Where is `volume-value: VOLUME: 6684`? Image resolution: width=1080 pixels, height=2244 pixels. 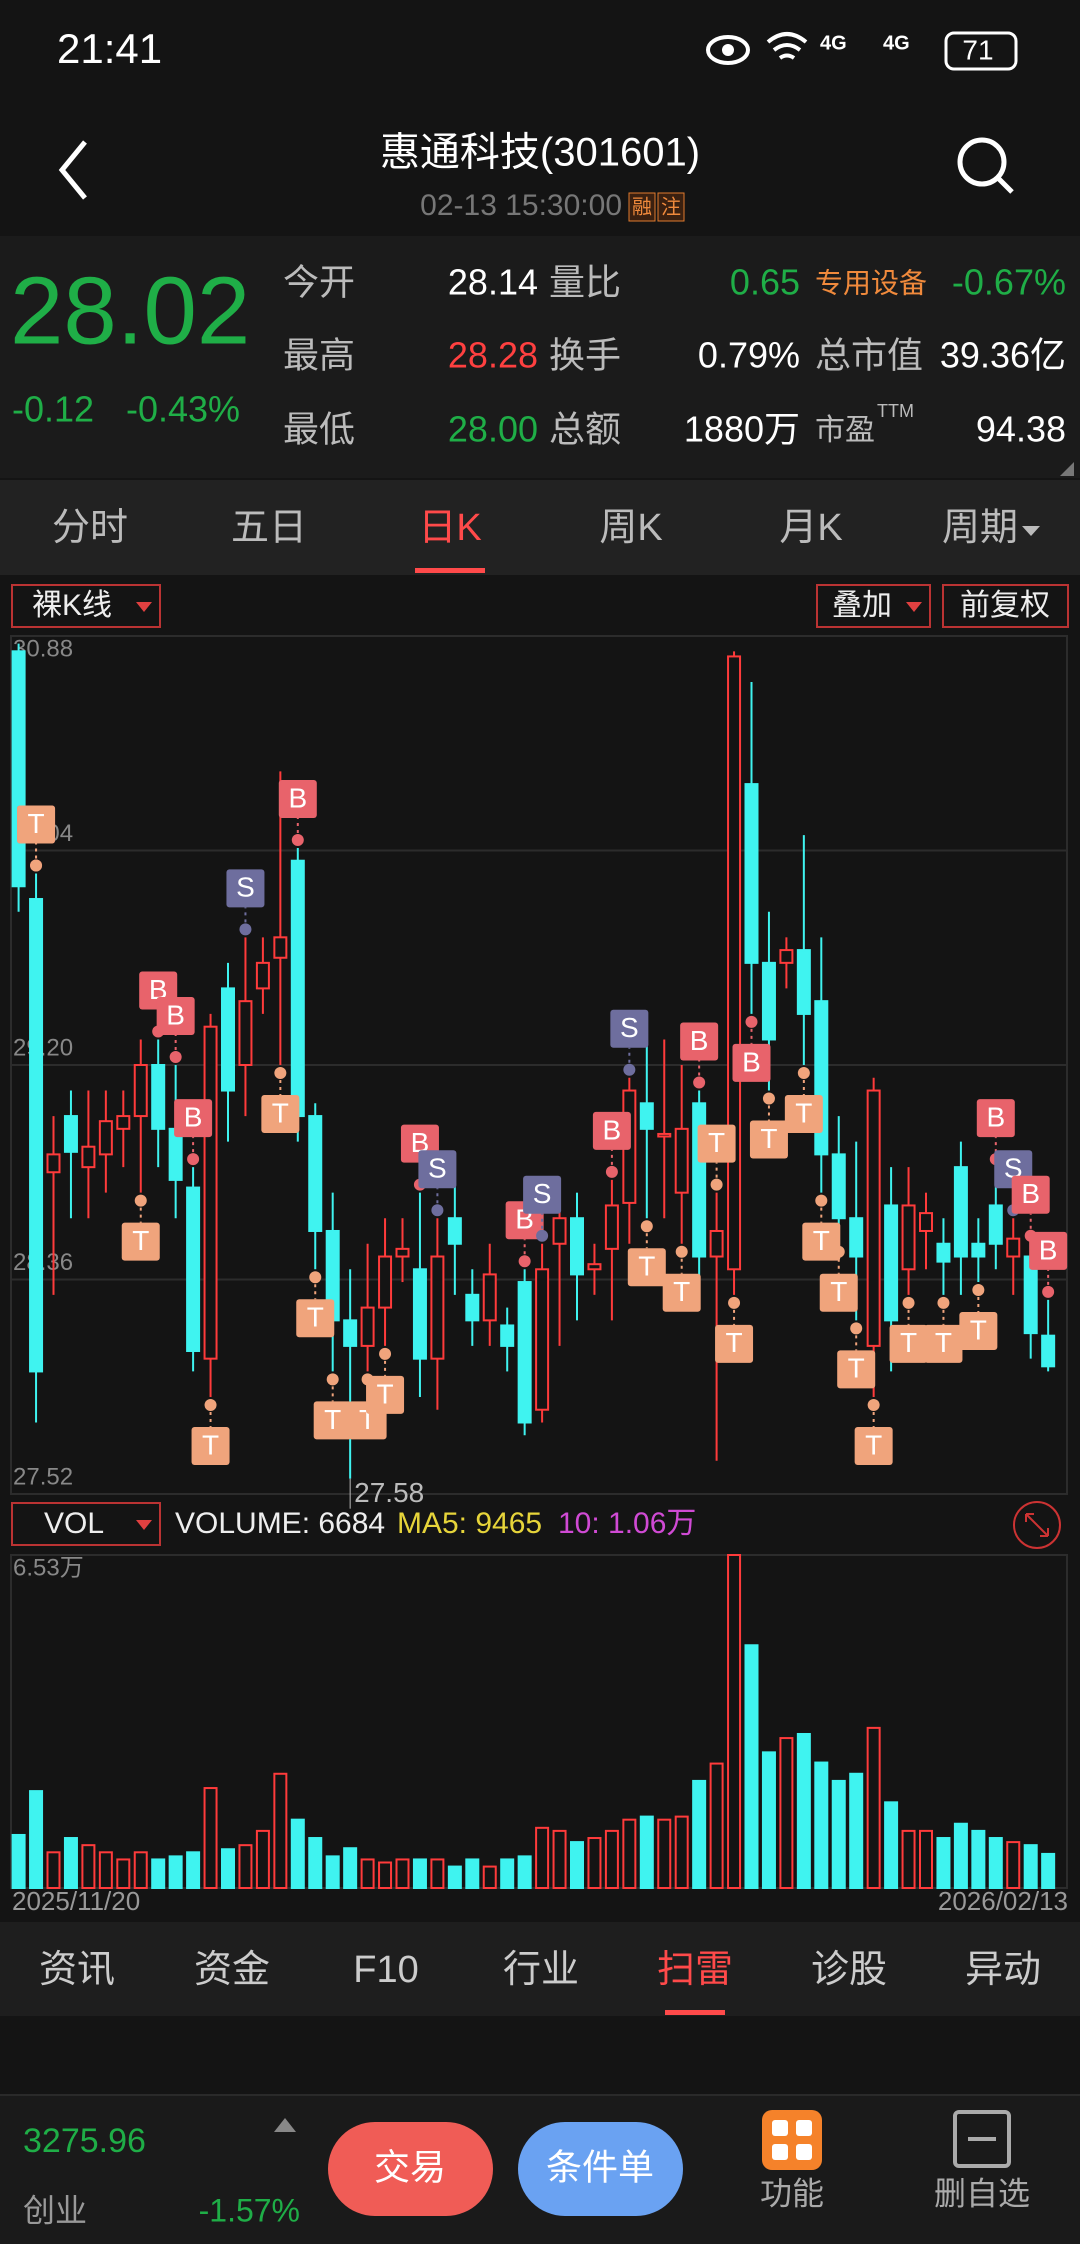
volume-value: VOLUME: 6684 is located at coordinates (280, 1523).